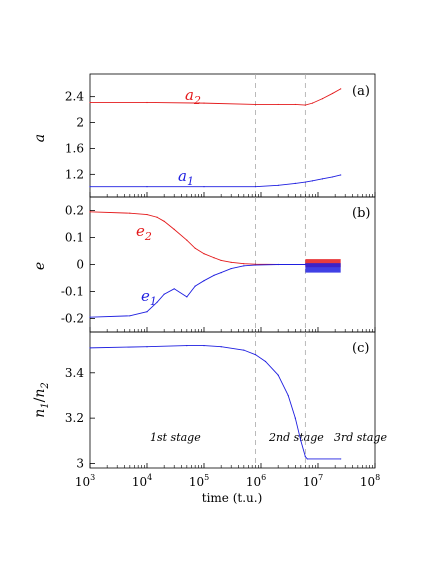 Image resolution: width=436 pixels, height=564 pixels. What do you see at coordinates (232, 498) in the screenshot?
I see `x-axis-label: time (t.u.)` at bounding box center [232, 498].